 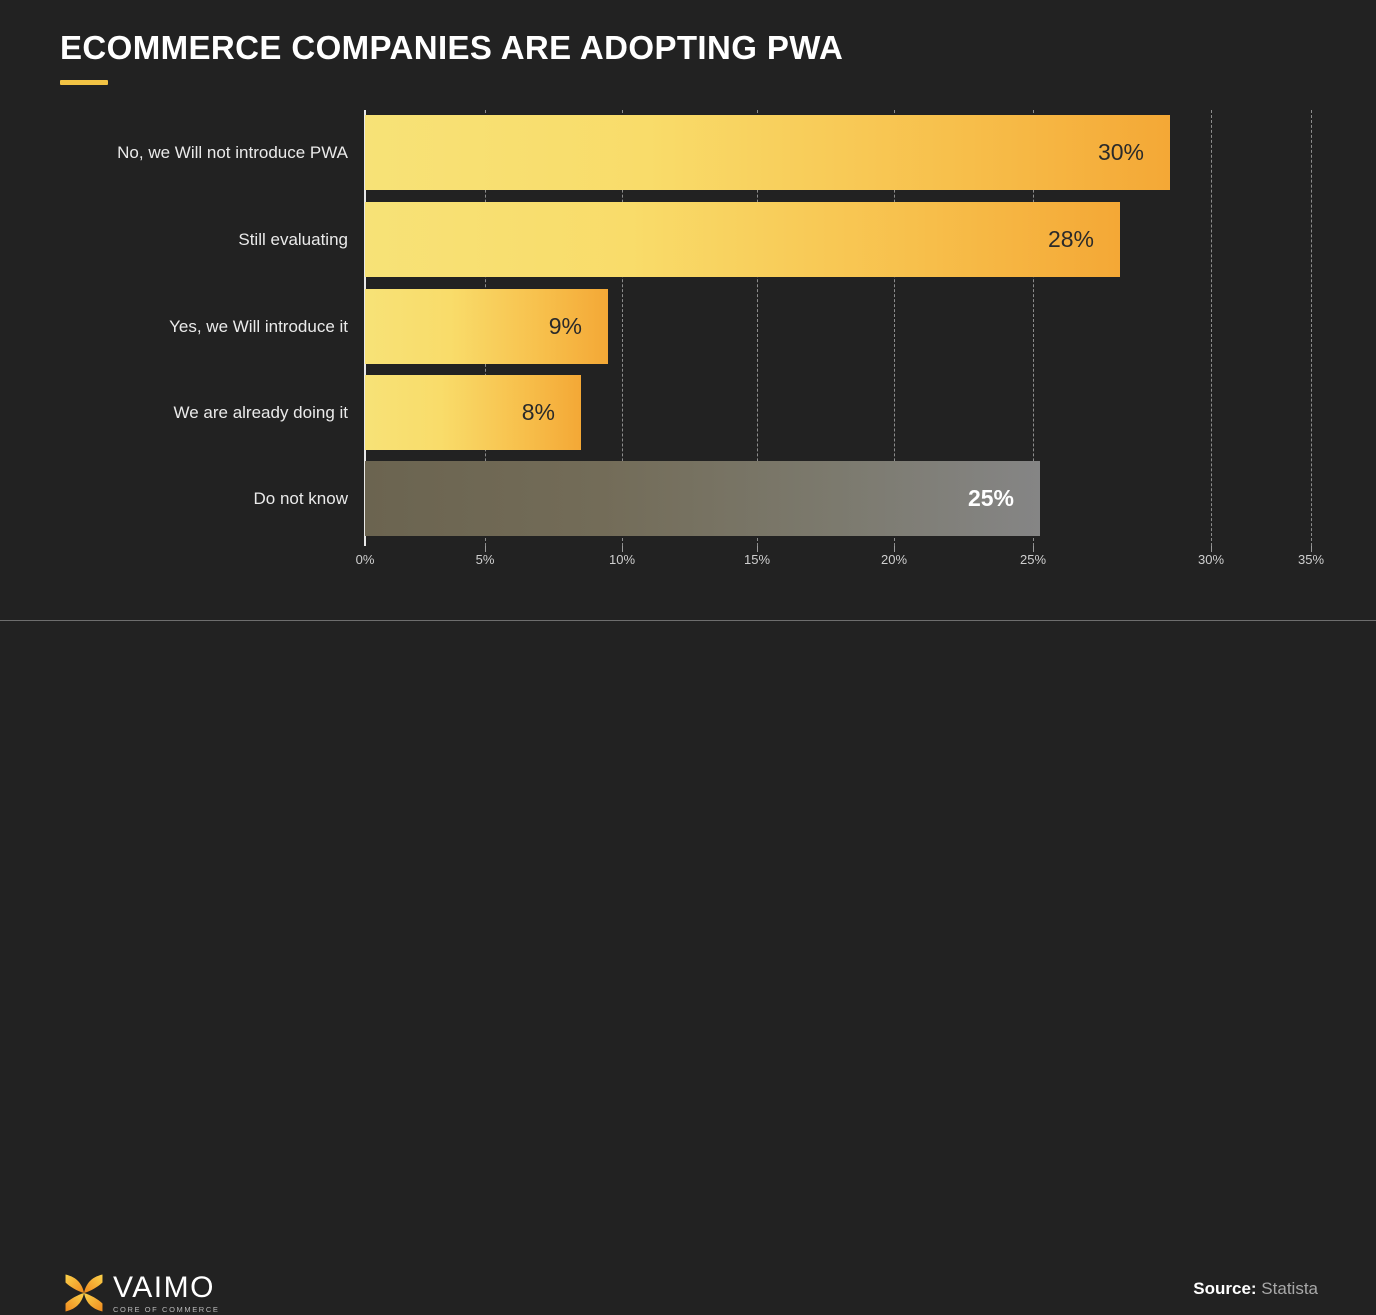 What do you see at coordinates (565, 326) in the screenshot?
I see `bar-value-label: 9%` at bounding box center [565, 326].